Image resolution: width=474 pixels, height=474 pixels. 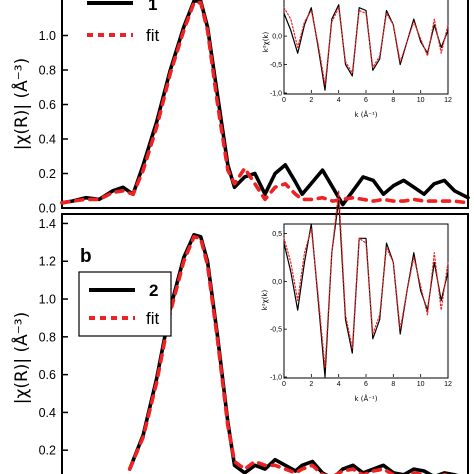 What do you see at coordinates (47, 224) in the screenshot?
I see `y-tick-label: 1.4` at bounding box center [47, 224].